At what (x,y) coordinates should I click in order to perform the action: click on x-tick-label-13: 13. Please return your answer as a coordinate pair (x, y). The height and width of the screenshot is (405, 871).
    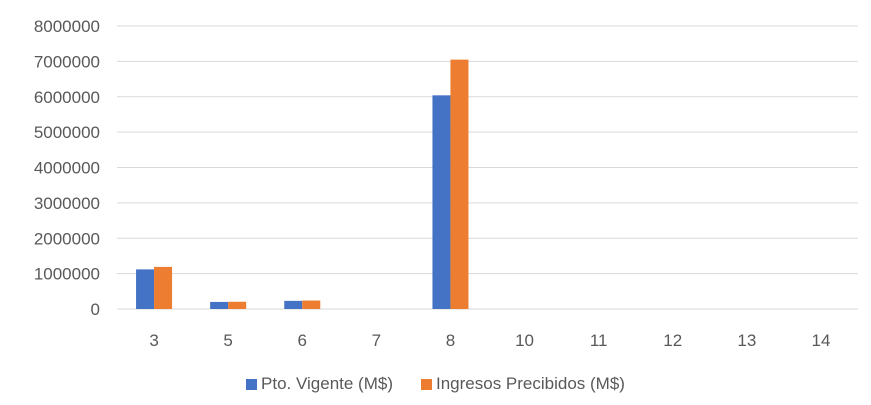
    Looking at the image, I should click on (746, 340).